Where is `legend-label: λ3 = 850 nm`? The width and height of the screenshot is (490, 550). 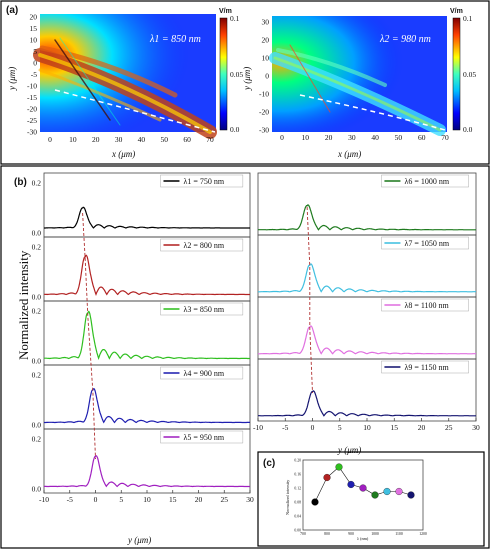
legend-label: λ3 = 850 nm is located at coordinates (203, 309).